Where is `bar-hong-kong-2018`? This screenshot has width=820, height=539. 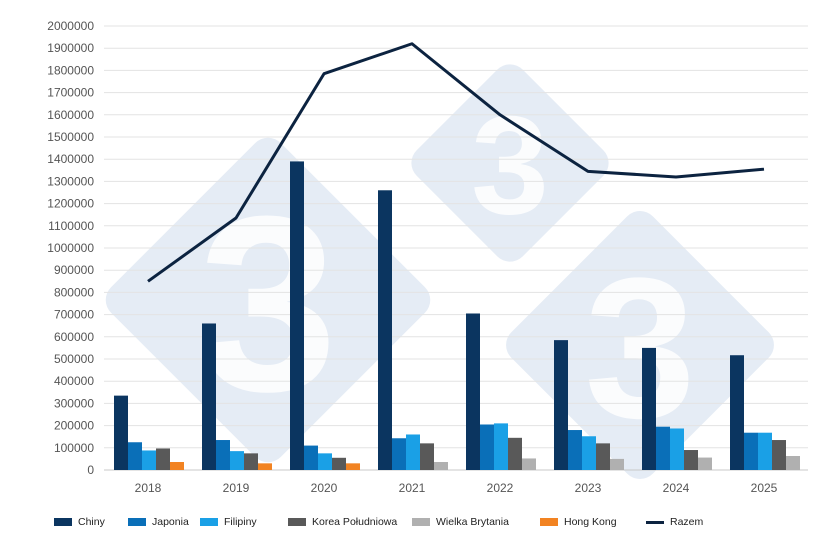 bar-hong-kong-2018 is located at coordinates (177, 466).